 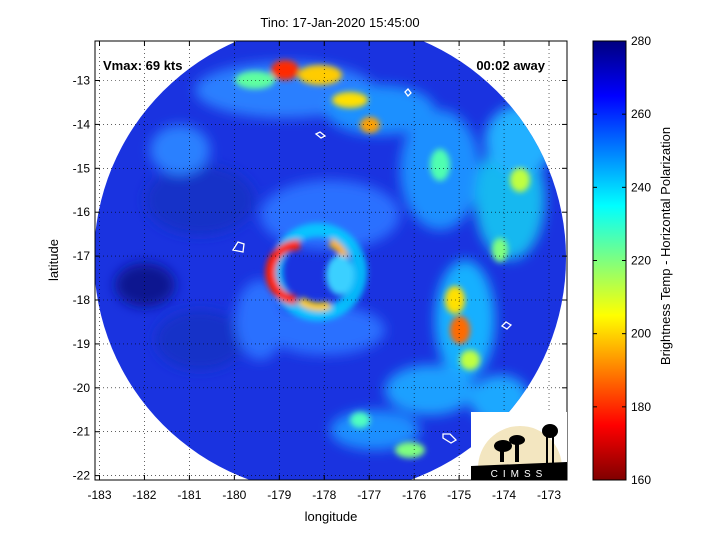 I want to click on x-tick-label: -174, so click(x=504, y=495).